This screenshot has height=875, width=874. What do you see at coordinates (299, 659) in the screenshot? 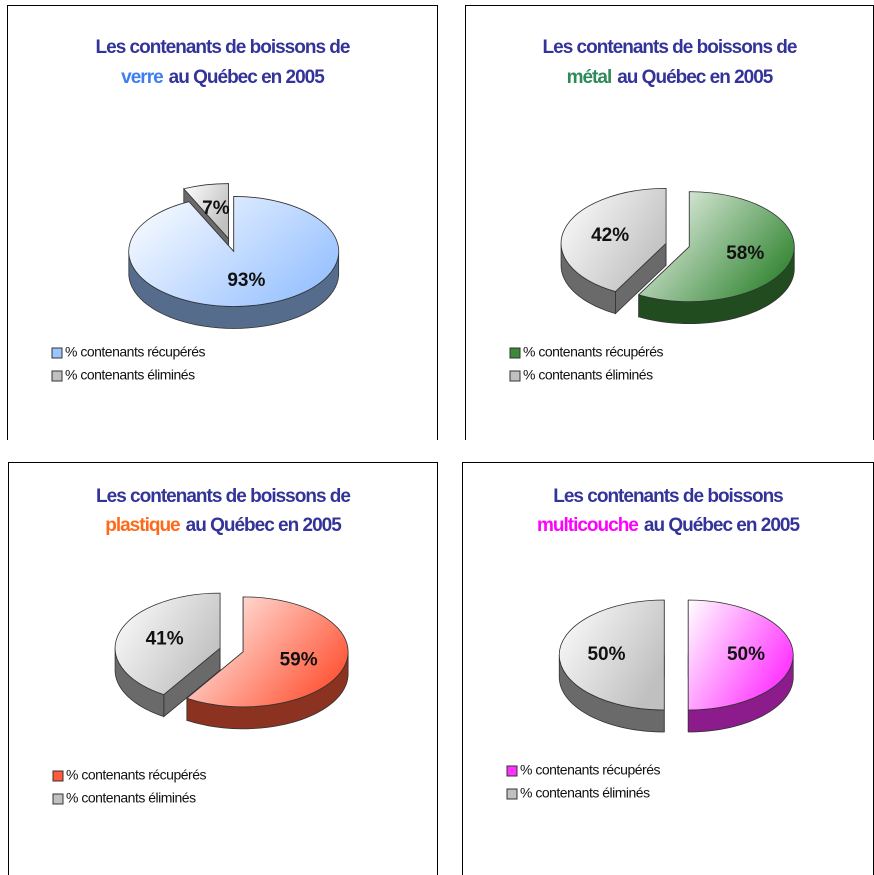
I see `data-label: 59%` at bounding box center [299, 659].